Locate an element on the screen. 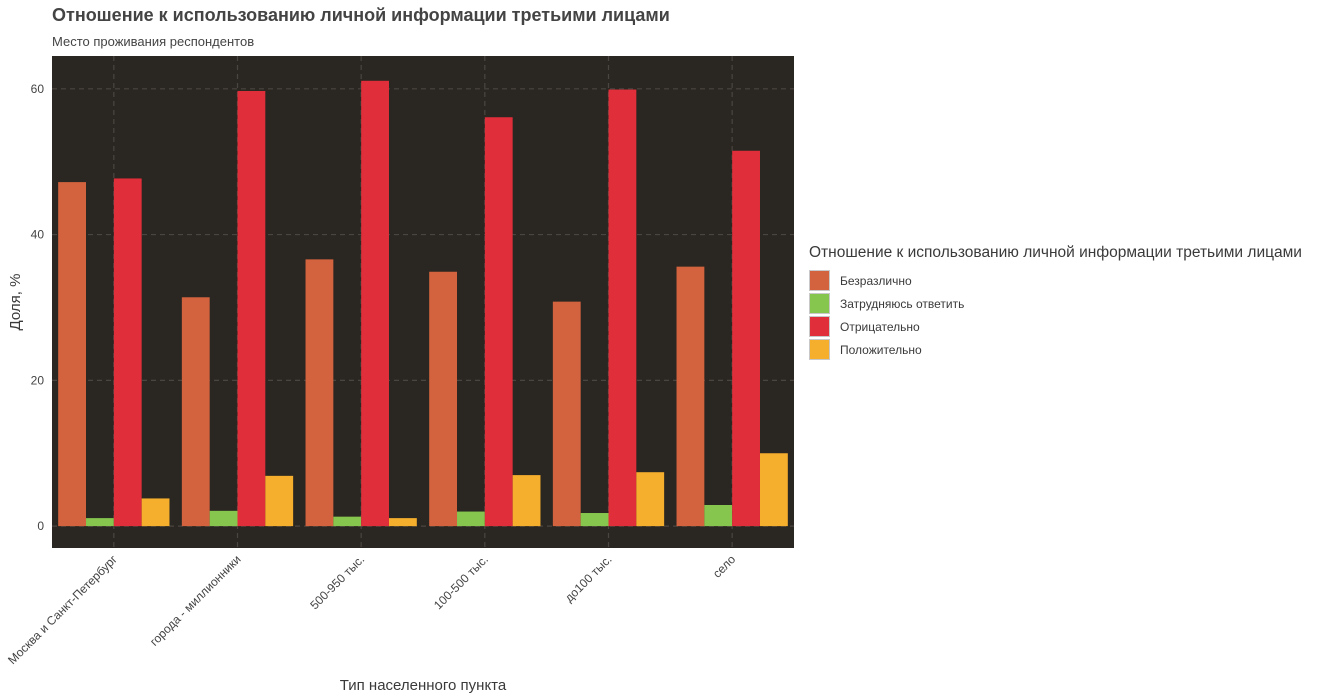 The height and width of the screenshot is (700, 1327). legend-item: Затрудняюсь ответить is located at coordinates (1055, 303).